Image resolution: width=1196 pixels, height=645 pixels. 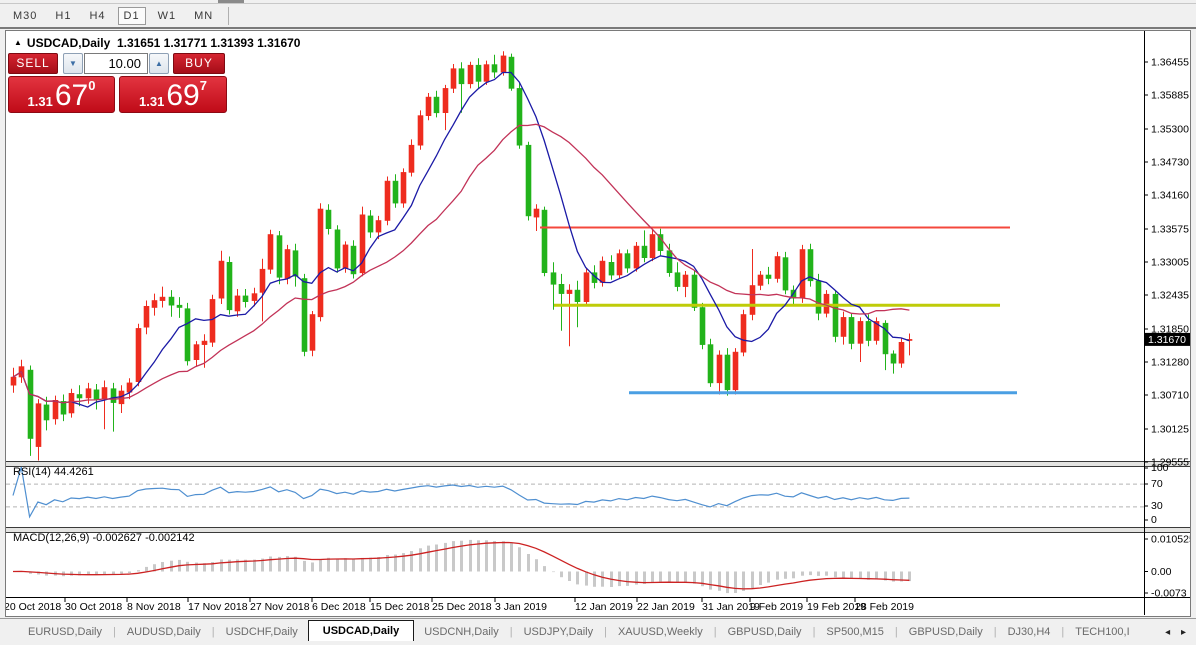 What do you see at coordinates (598, 16) in the screenshot?
I see `timeframe-toolbar: M30 H1 H4 D1 W1 MN` at bounding box center [598, 16].